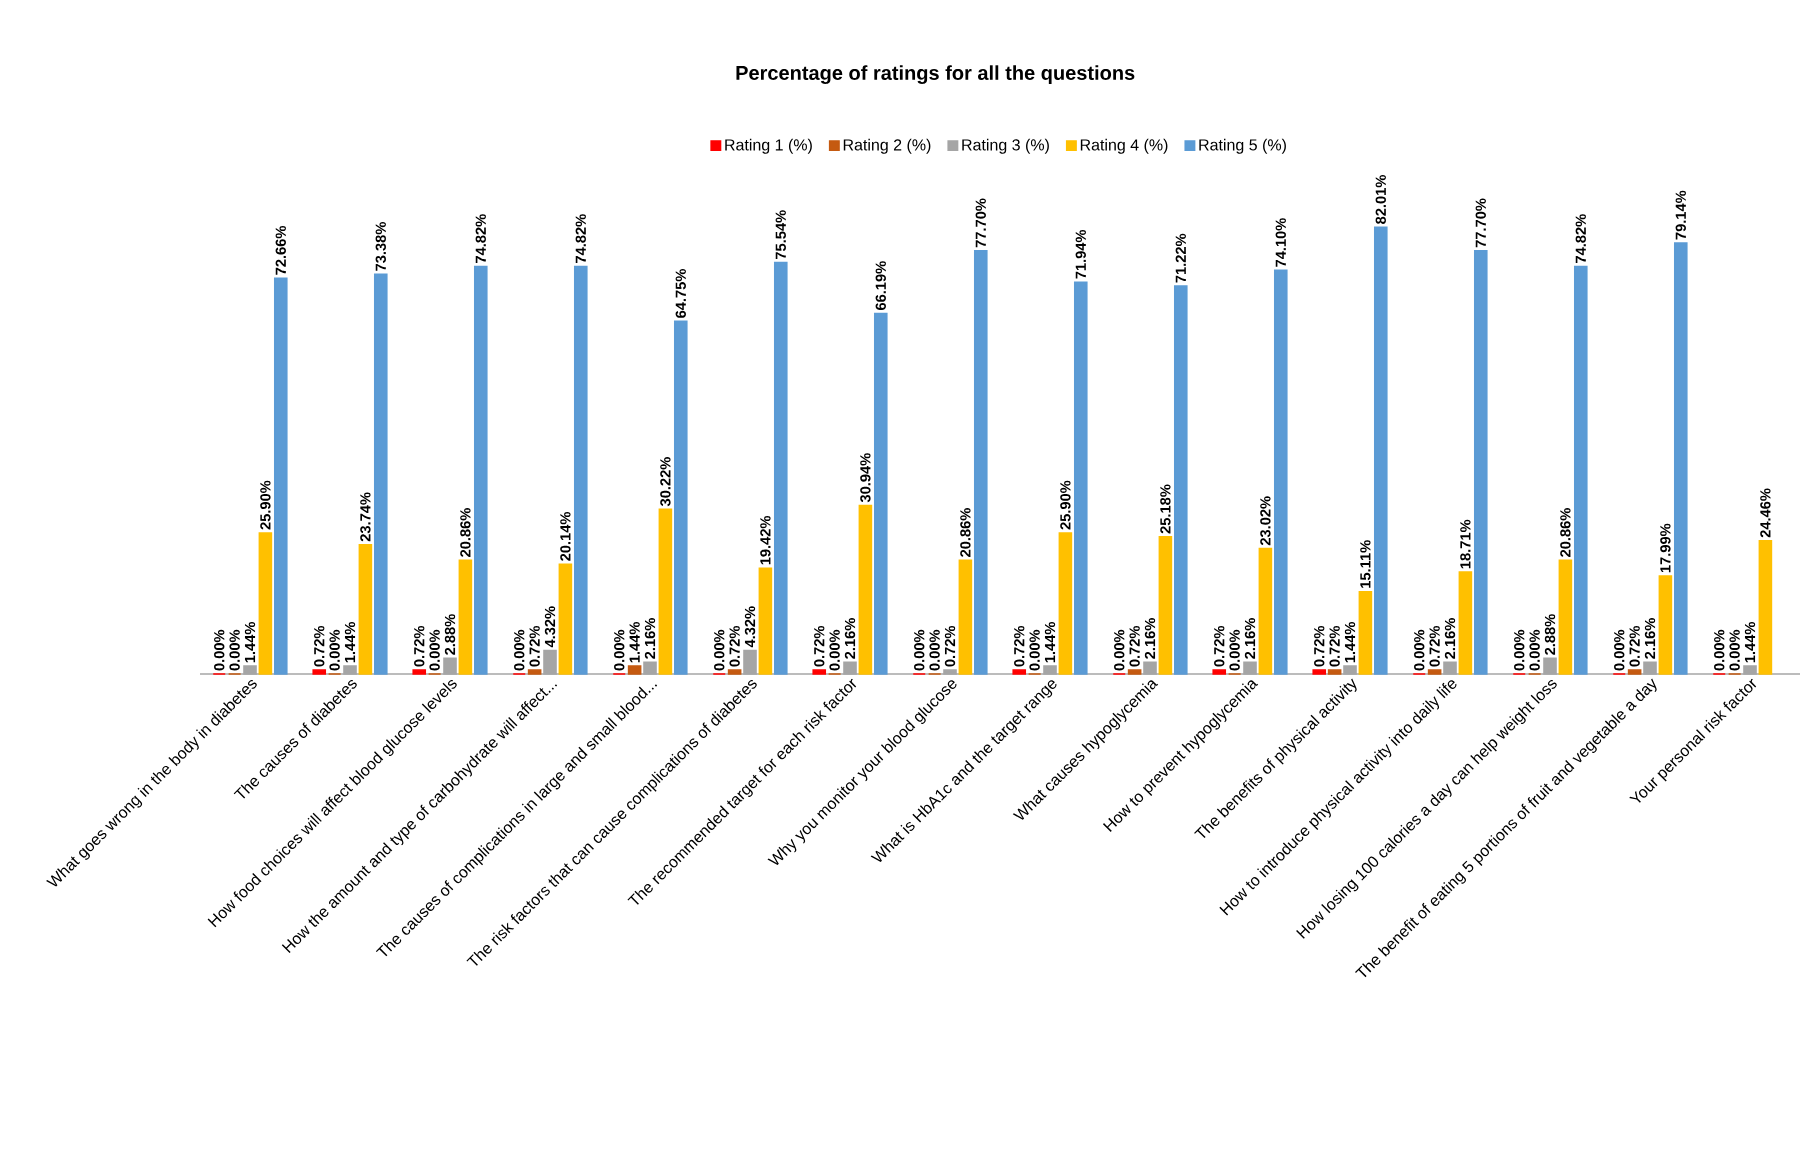 The height and width of the screenshot is (1170, 1817). Describe the element at coordinates (1680, 215) in the screenshot. I see `data-label: 79.14%` at that location.